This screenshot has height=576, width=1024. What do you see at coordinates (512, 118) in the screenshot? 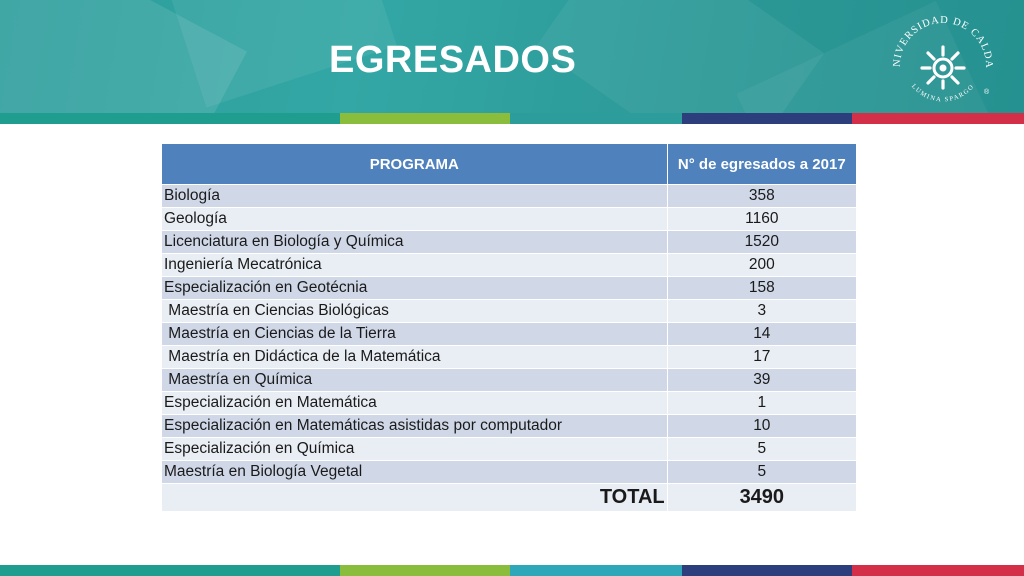
I see `top-color-stripe` at bounding box center [512, 118].